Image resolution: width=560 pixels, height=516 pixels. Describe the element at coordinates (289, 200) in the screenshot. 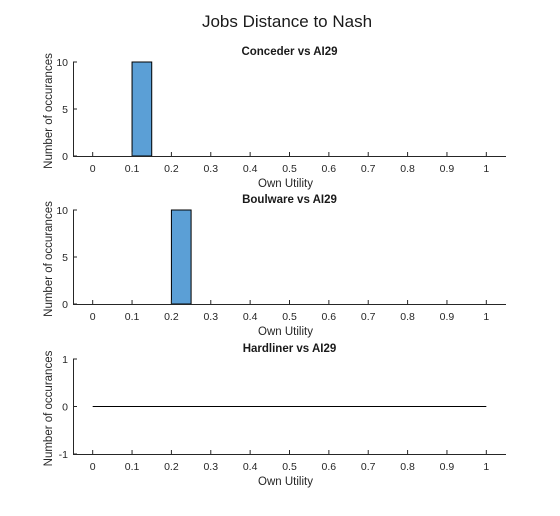

I see `subplot-title: Boulware vs AI29` at that location.